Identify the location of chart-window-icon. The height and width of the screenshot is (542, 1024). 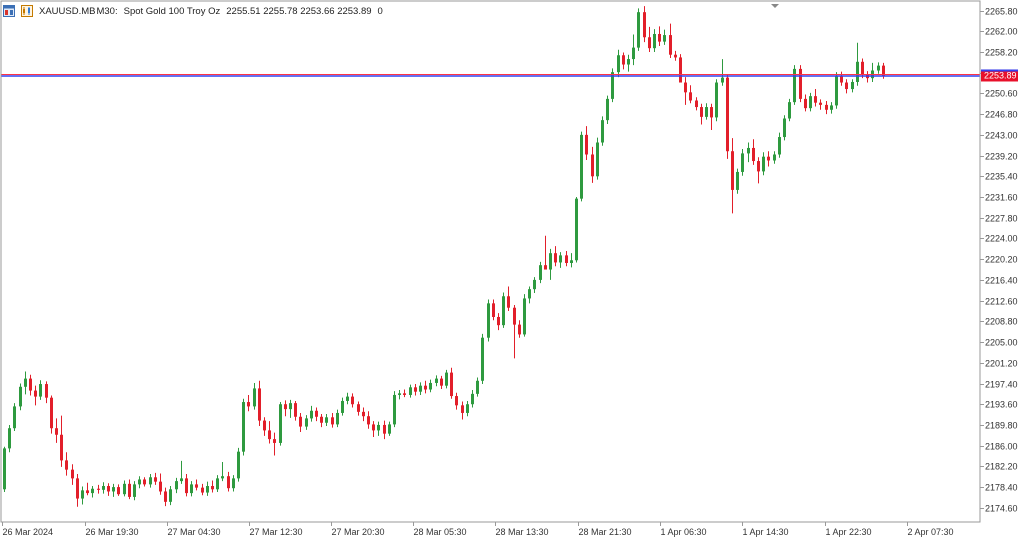
(9, 11).